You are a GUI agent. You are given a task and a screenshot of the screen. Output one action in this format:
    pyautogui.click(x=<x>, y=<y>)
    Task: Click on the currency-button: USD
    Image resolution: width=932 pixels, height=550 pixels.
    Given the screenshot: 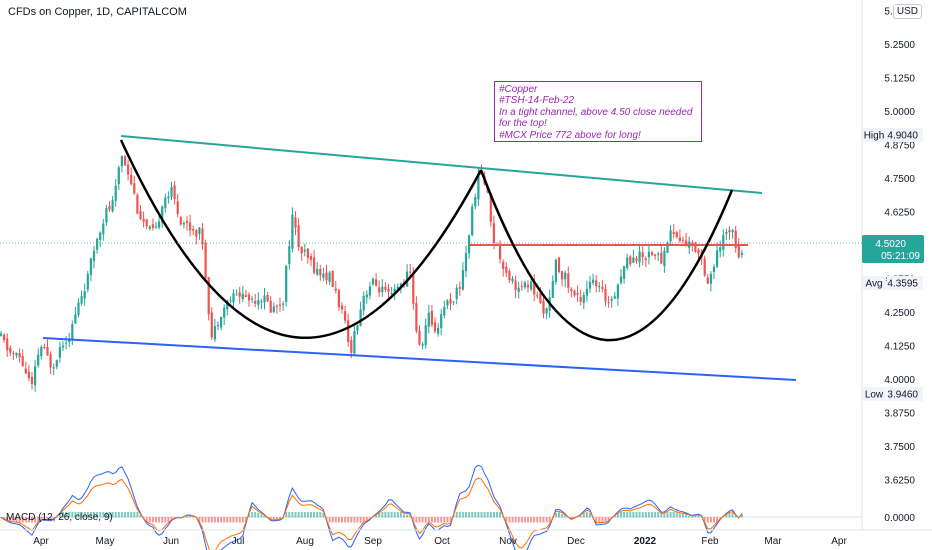 What is the action you would take?
    pyautogui.click(x=907, y=11)
    